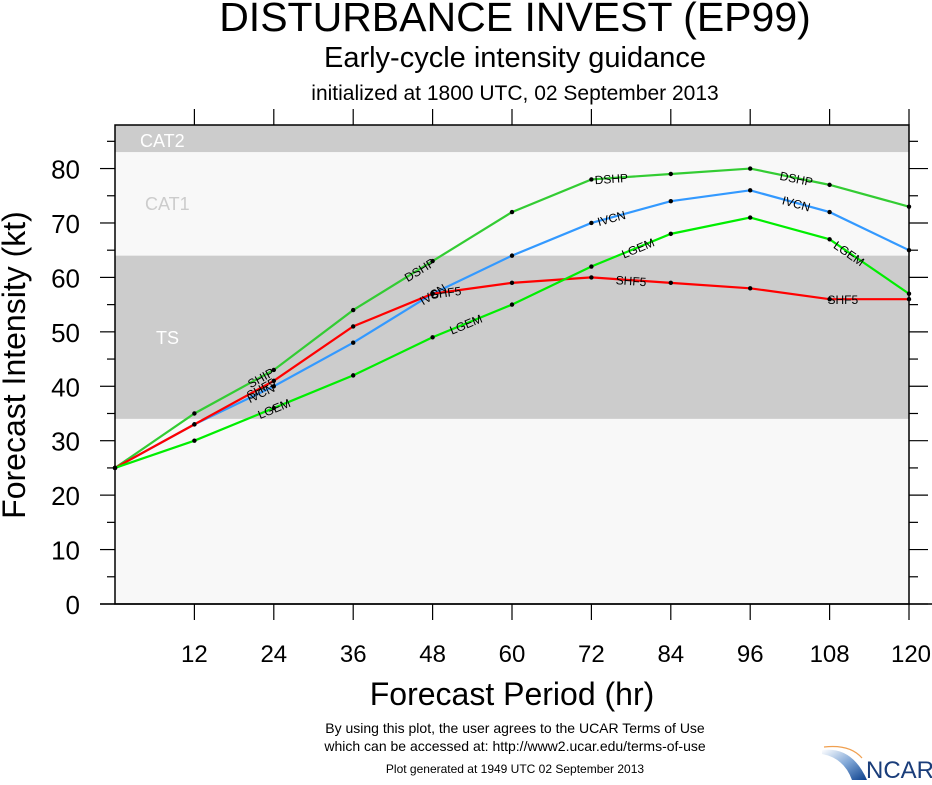  I want to click on y-tick-label: 60, so click(65, 278).